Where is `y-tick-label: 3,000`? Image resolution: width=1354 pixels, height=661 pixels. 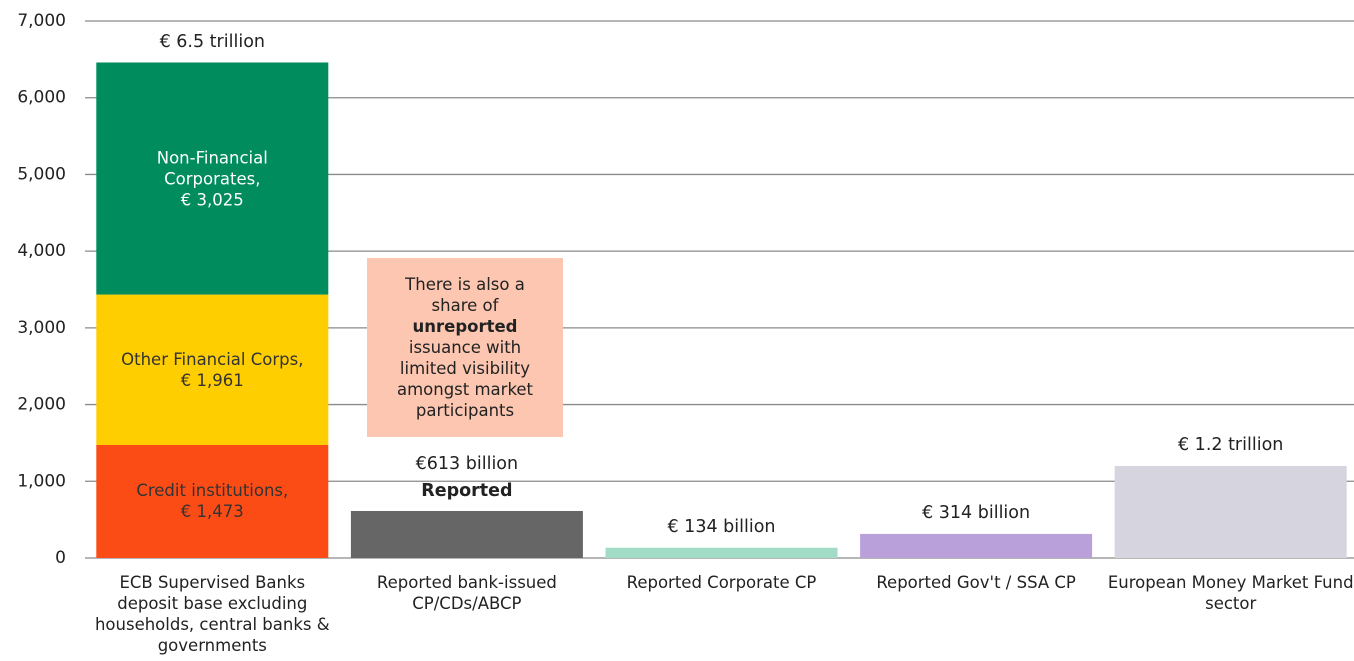 y-tick-label: 3,000 is located at coordinates (41, 328).